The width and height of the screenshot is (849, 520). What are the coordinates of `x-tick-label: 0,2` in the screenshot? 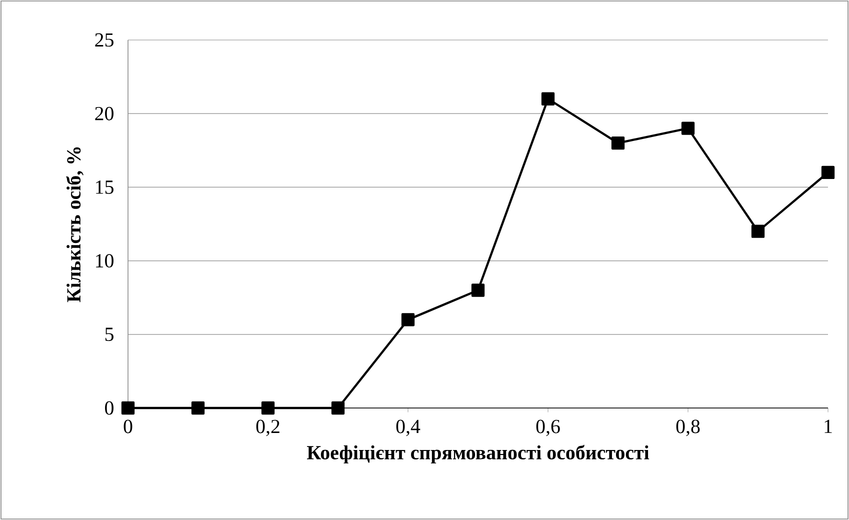 It's located at (268, 428).